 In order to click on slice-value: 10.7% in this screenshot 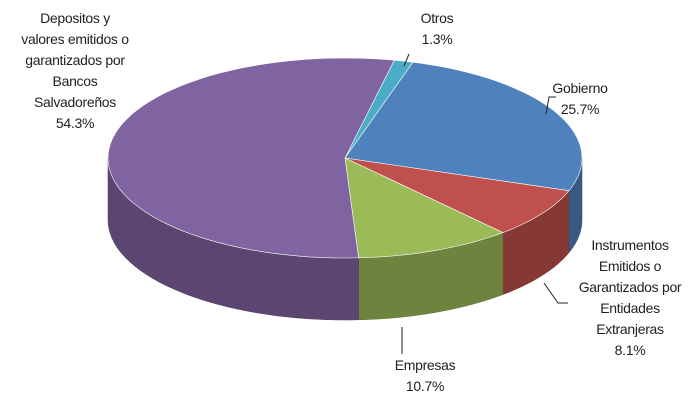, I will do `click(425, 386)`.